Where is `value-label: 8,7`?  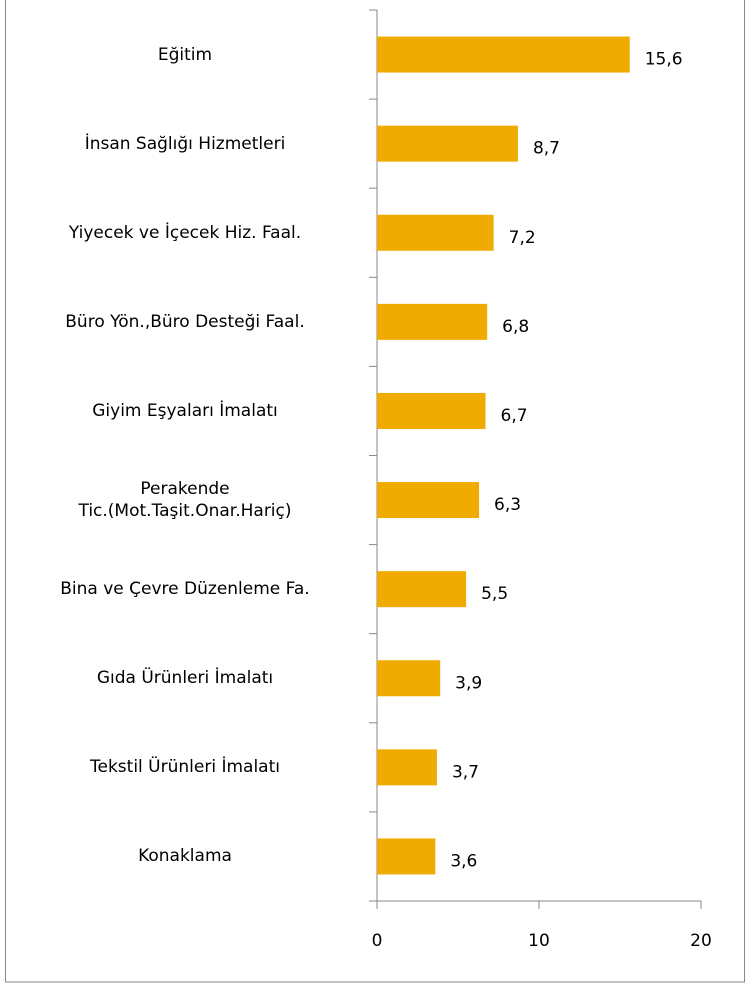
value-label: 8,7 is located at coordinates (546, 149).